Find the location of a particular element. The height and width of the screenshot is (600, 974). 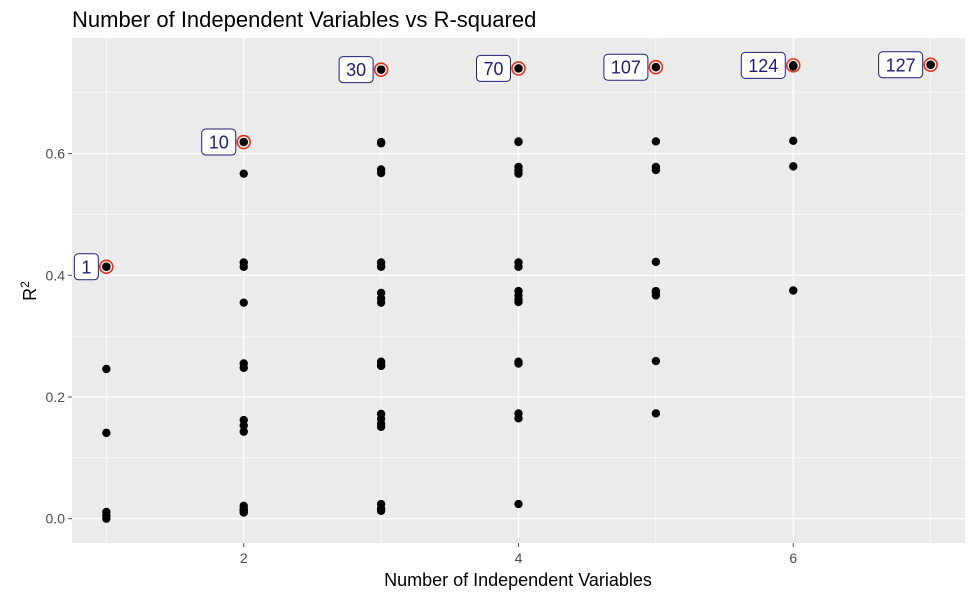

y-axis-title: R2 is located at coordinates (29, 291).